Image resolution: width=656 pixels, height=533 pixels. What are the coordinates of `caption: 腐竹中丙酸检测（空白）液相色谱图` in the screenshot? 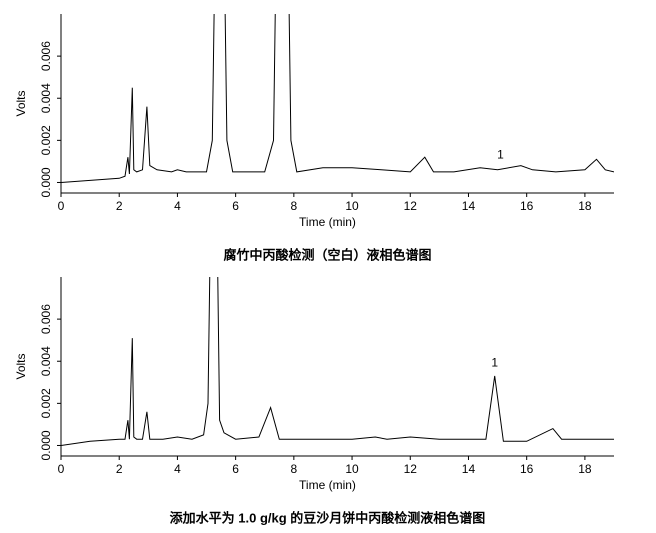 It's located at (327, 254).